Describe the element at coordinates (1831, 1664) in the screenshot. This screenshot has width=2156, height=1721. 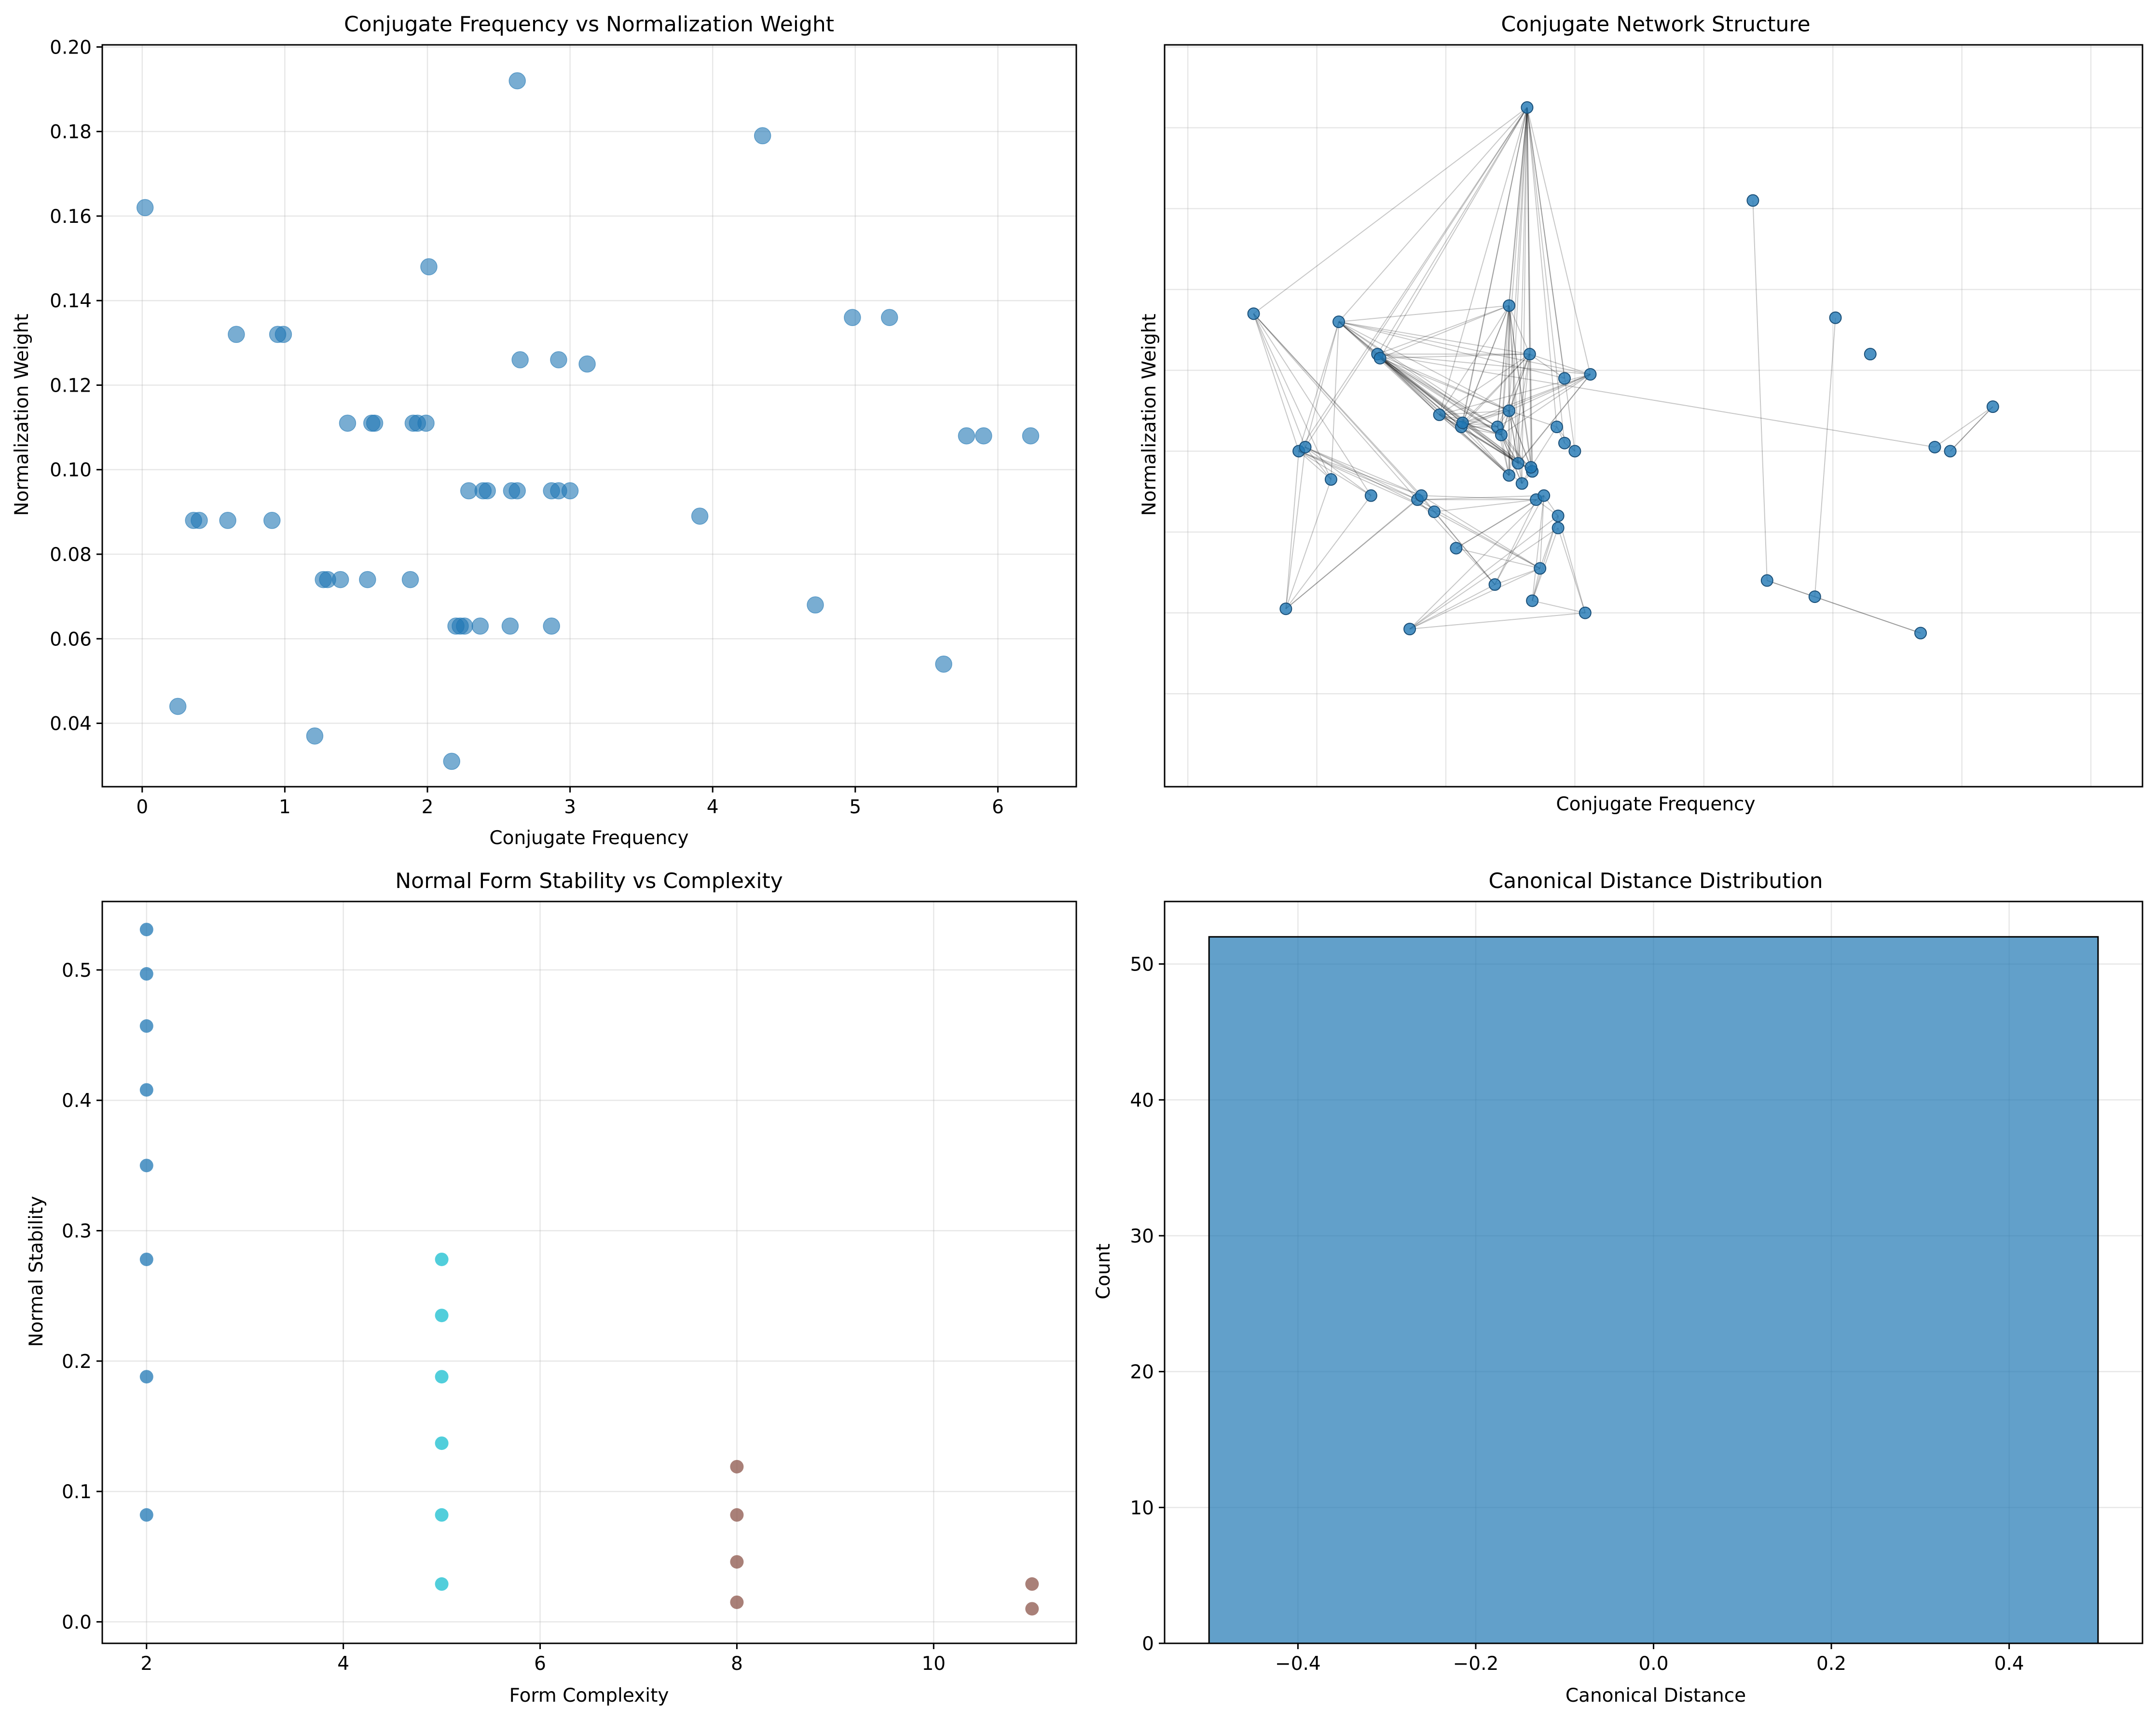
I see `panel4-xtick-label: 0.2` at that location.